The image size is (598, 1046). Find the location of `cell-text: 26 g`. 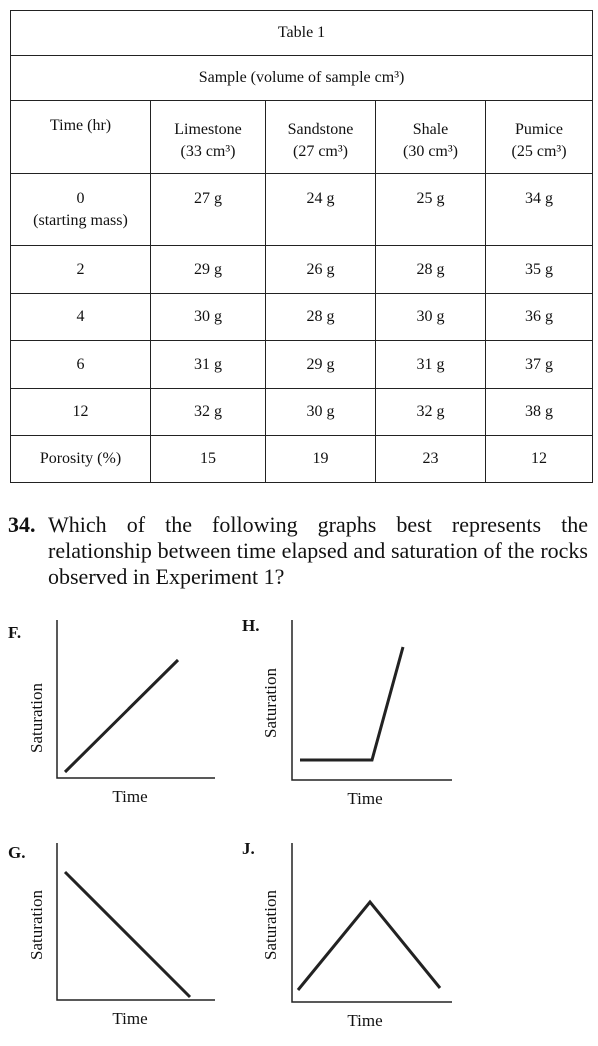

cell-text: 26 g is located at coordinates (320, 269).